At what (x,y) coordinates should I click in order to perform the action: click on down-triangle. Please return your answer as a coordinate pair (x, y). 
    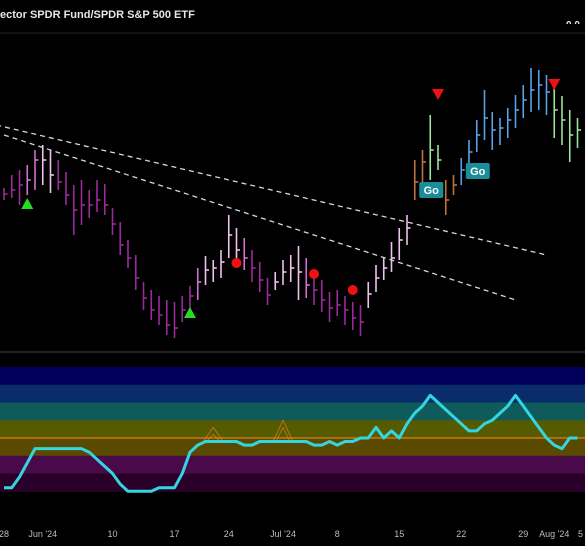
    Looking at the image, I should click on (438, 94).